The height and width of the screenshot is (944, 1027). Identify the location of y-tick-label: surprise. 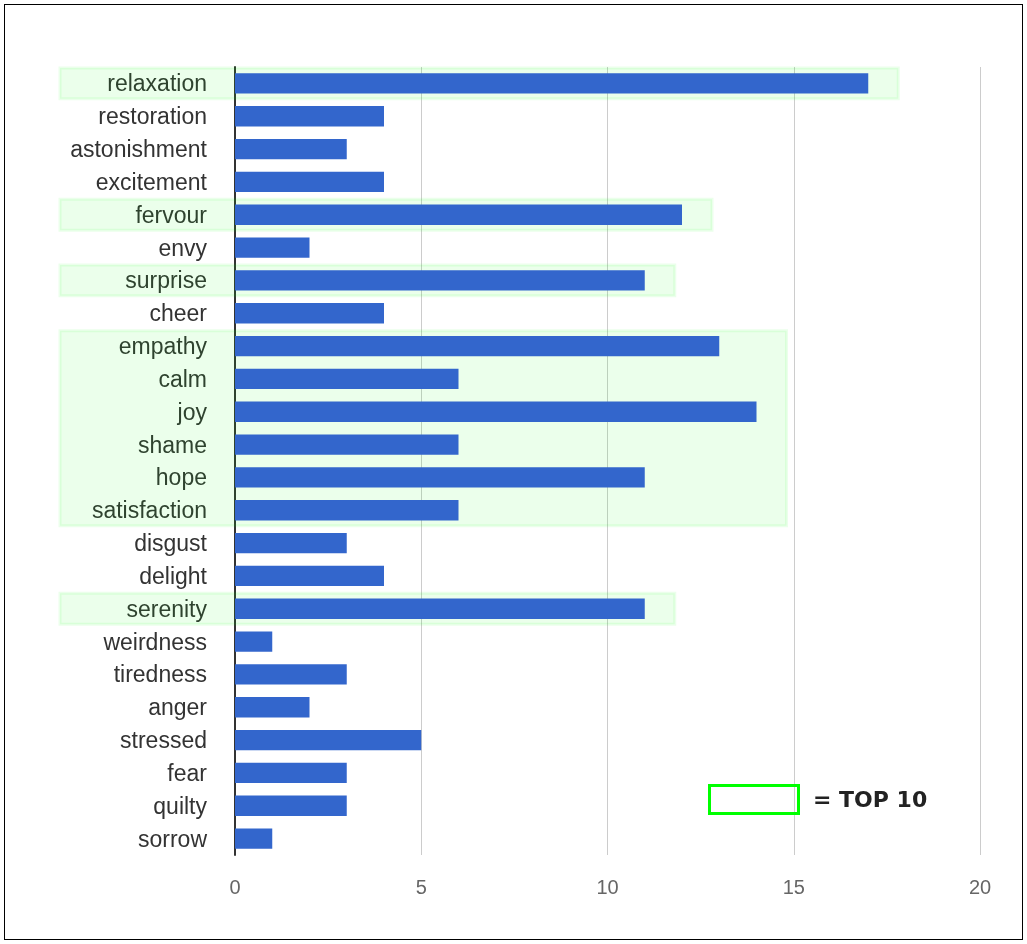
(166, 280).